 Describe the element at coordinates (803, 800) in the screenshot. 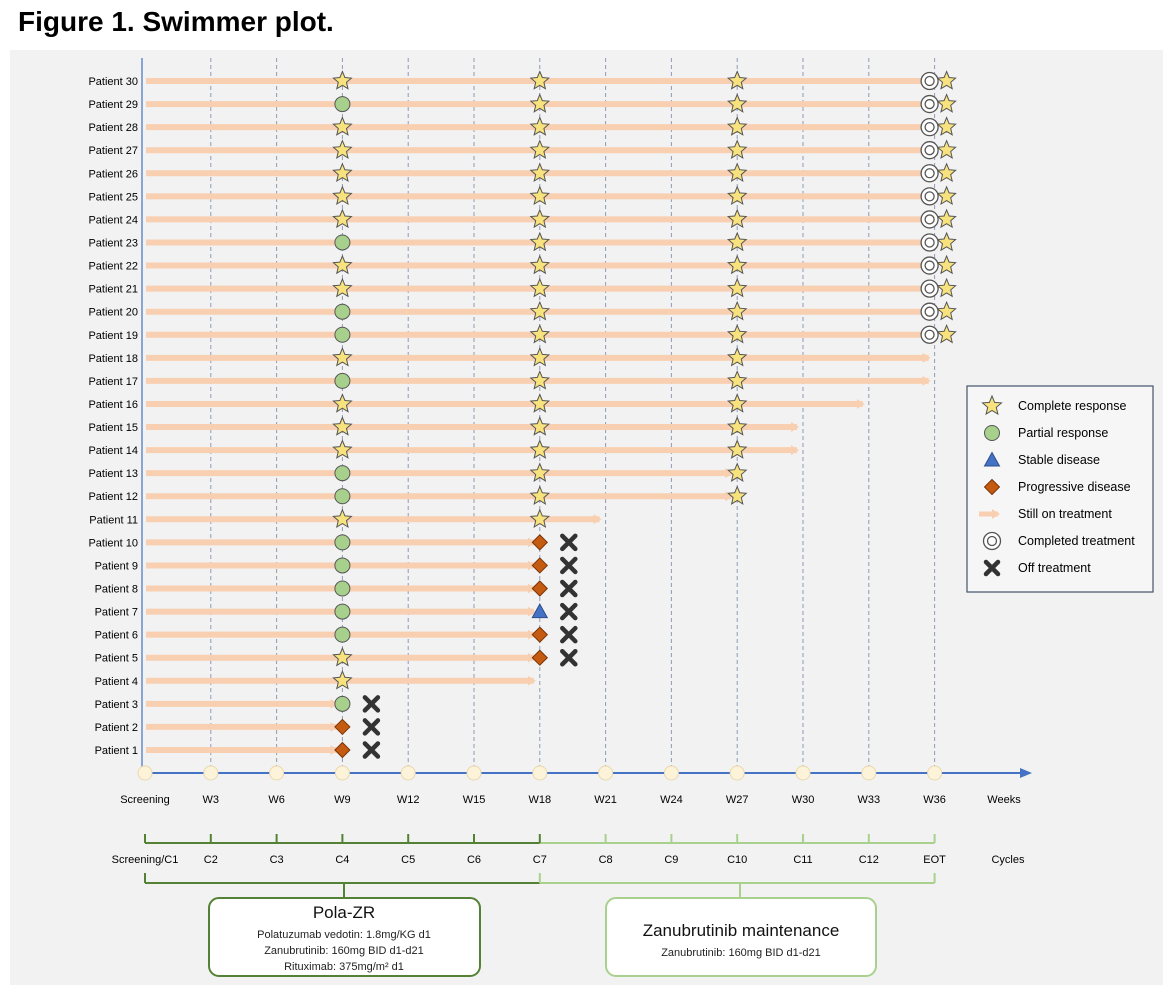

I see `week-tick-label: W30` at that location.